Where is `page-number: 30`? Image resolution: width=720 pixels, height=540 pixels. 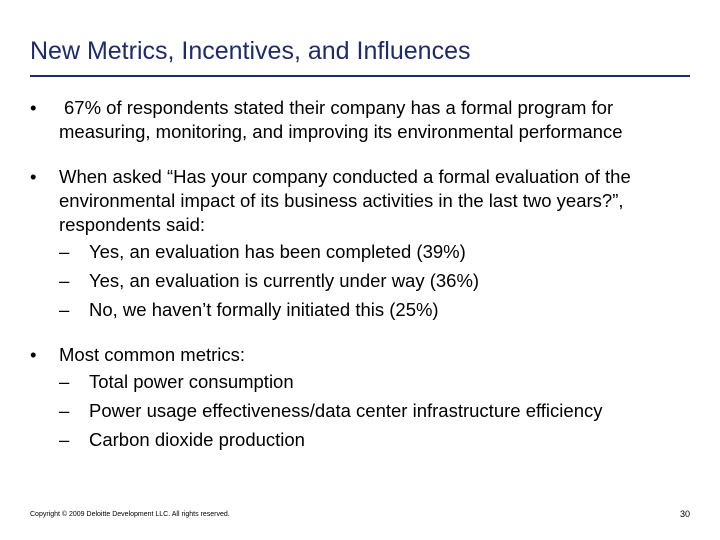
page-number: 30 is located at coordinates (684, 514).